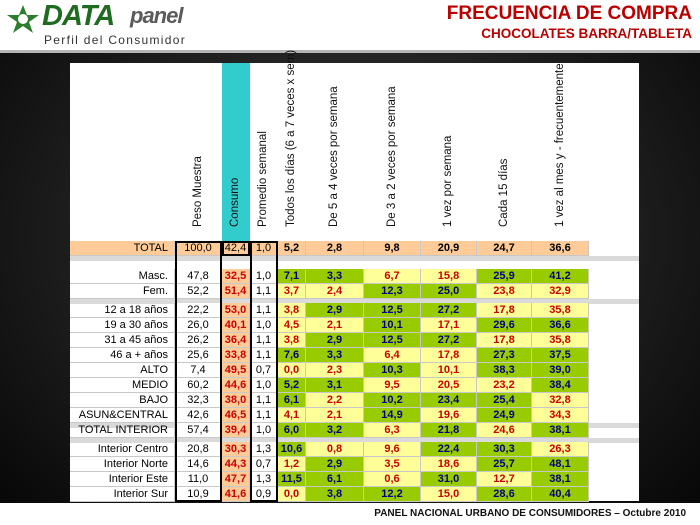 The width and height of the screenshot is (700, 525). Describe the element at coordinates (236, 152) in the screenshot. I see `column-header: Consumo` at that location.